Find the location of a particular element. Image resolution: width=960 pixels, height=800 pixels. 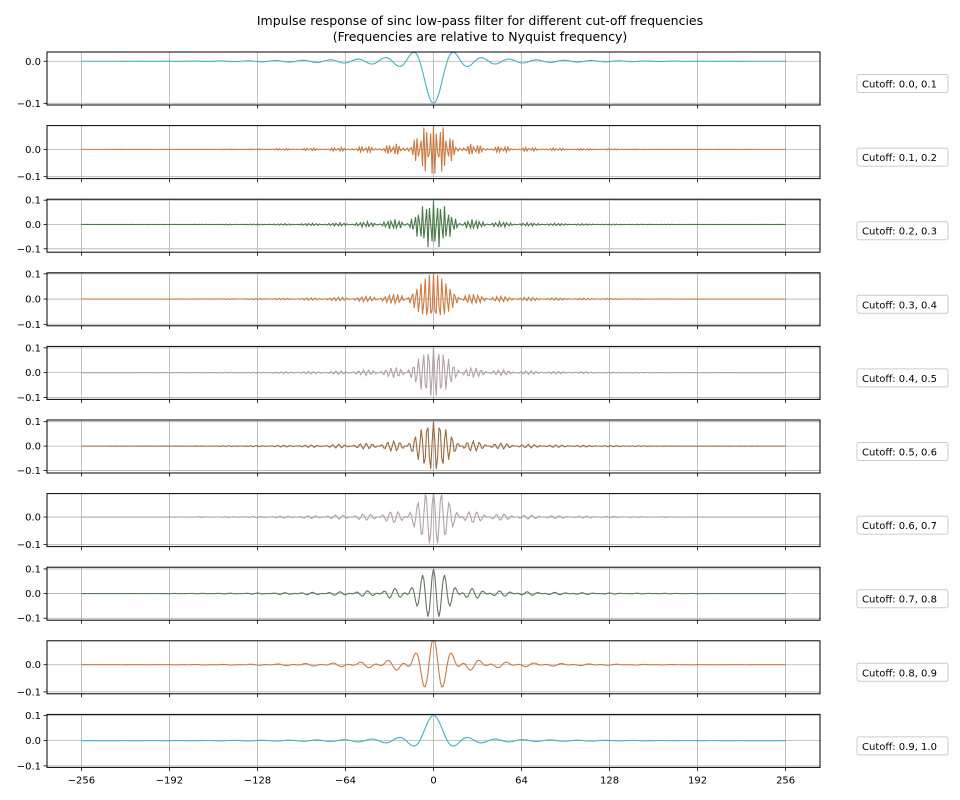

panel-4: −0.1 0.0 0.1 Cutoff: 0.3, 0.4 is located at coordinates (483, 300).